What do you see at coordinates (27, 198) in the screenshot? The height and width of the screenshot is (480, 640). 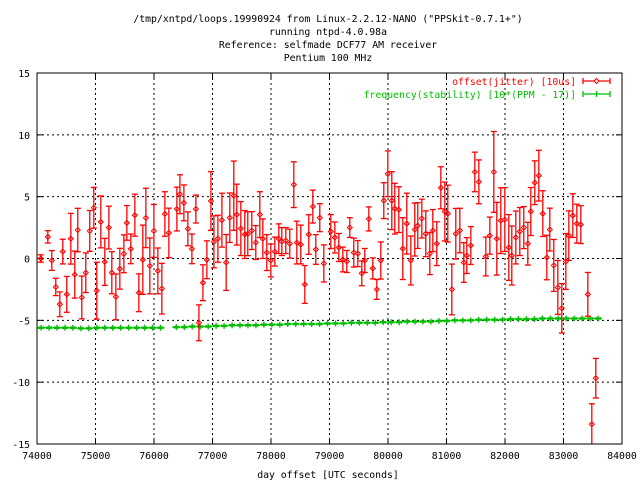 I see `y-tick-label: 5` at bounding box center [27, 198].